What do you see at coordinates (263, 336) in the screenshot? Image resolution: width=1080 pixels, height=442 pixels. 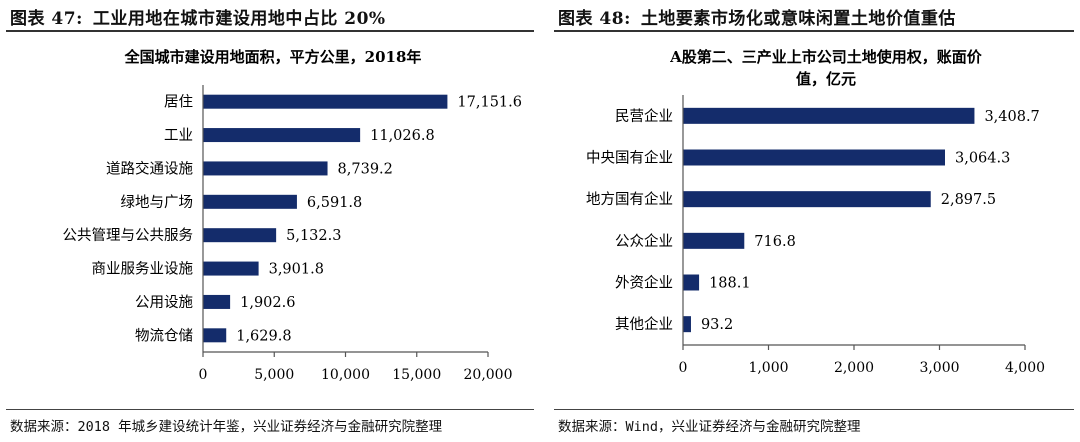 I see `value-label: 1,629.8` at bounding box center [263, 336].